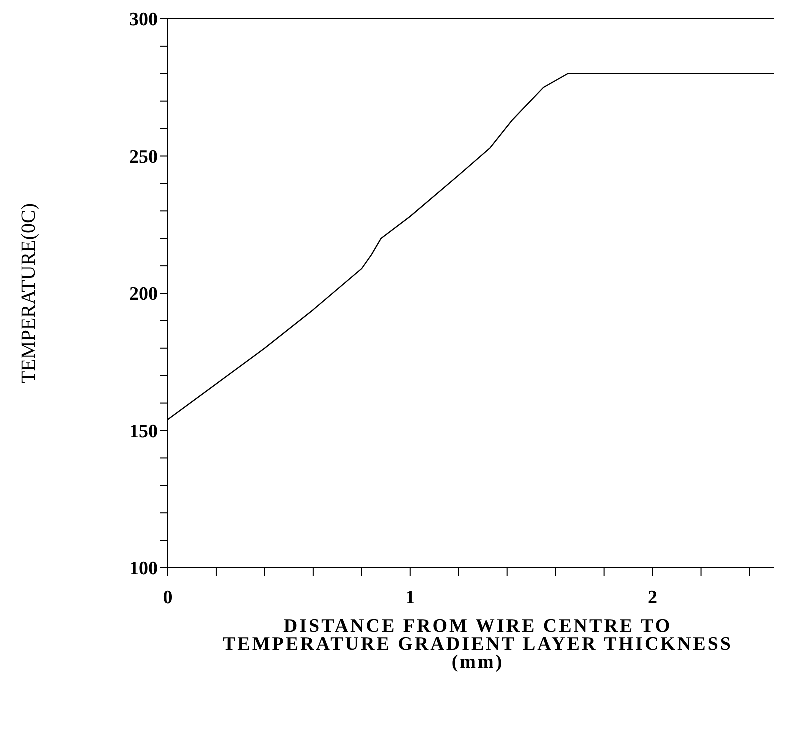 The image size is (794, 745). I want to click on y-tick-label: 100, so click(144, 569).